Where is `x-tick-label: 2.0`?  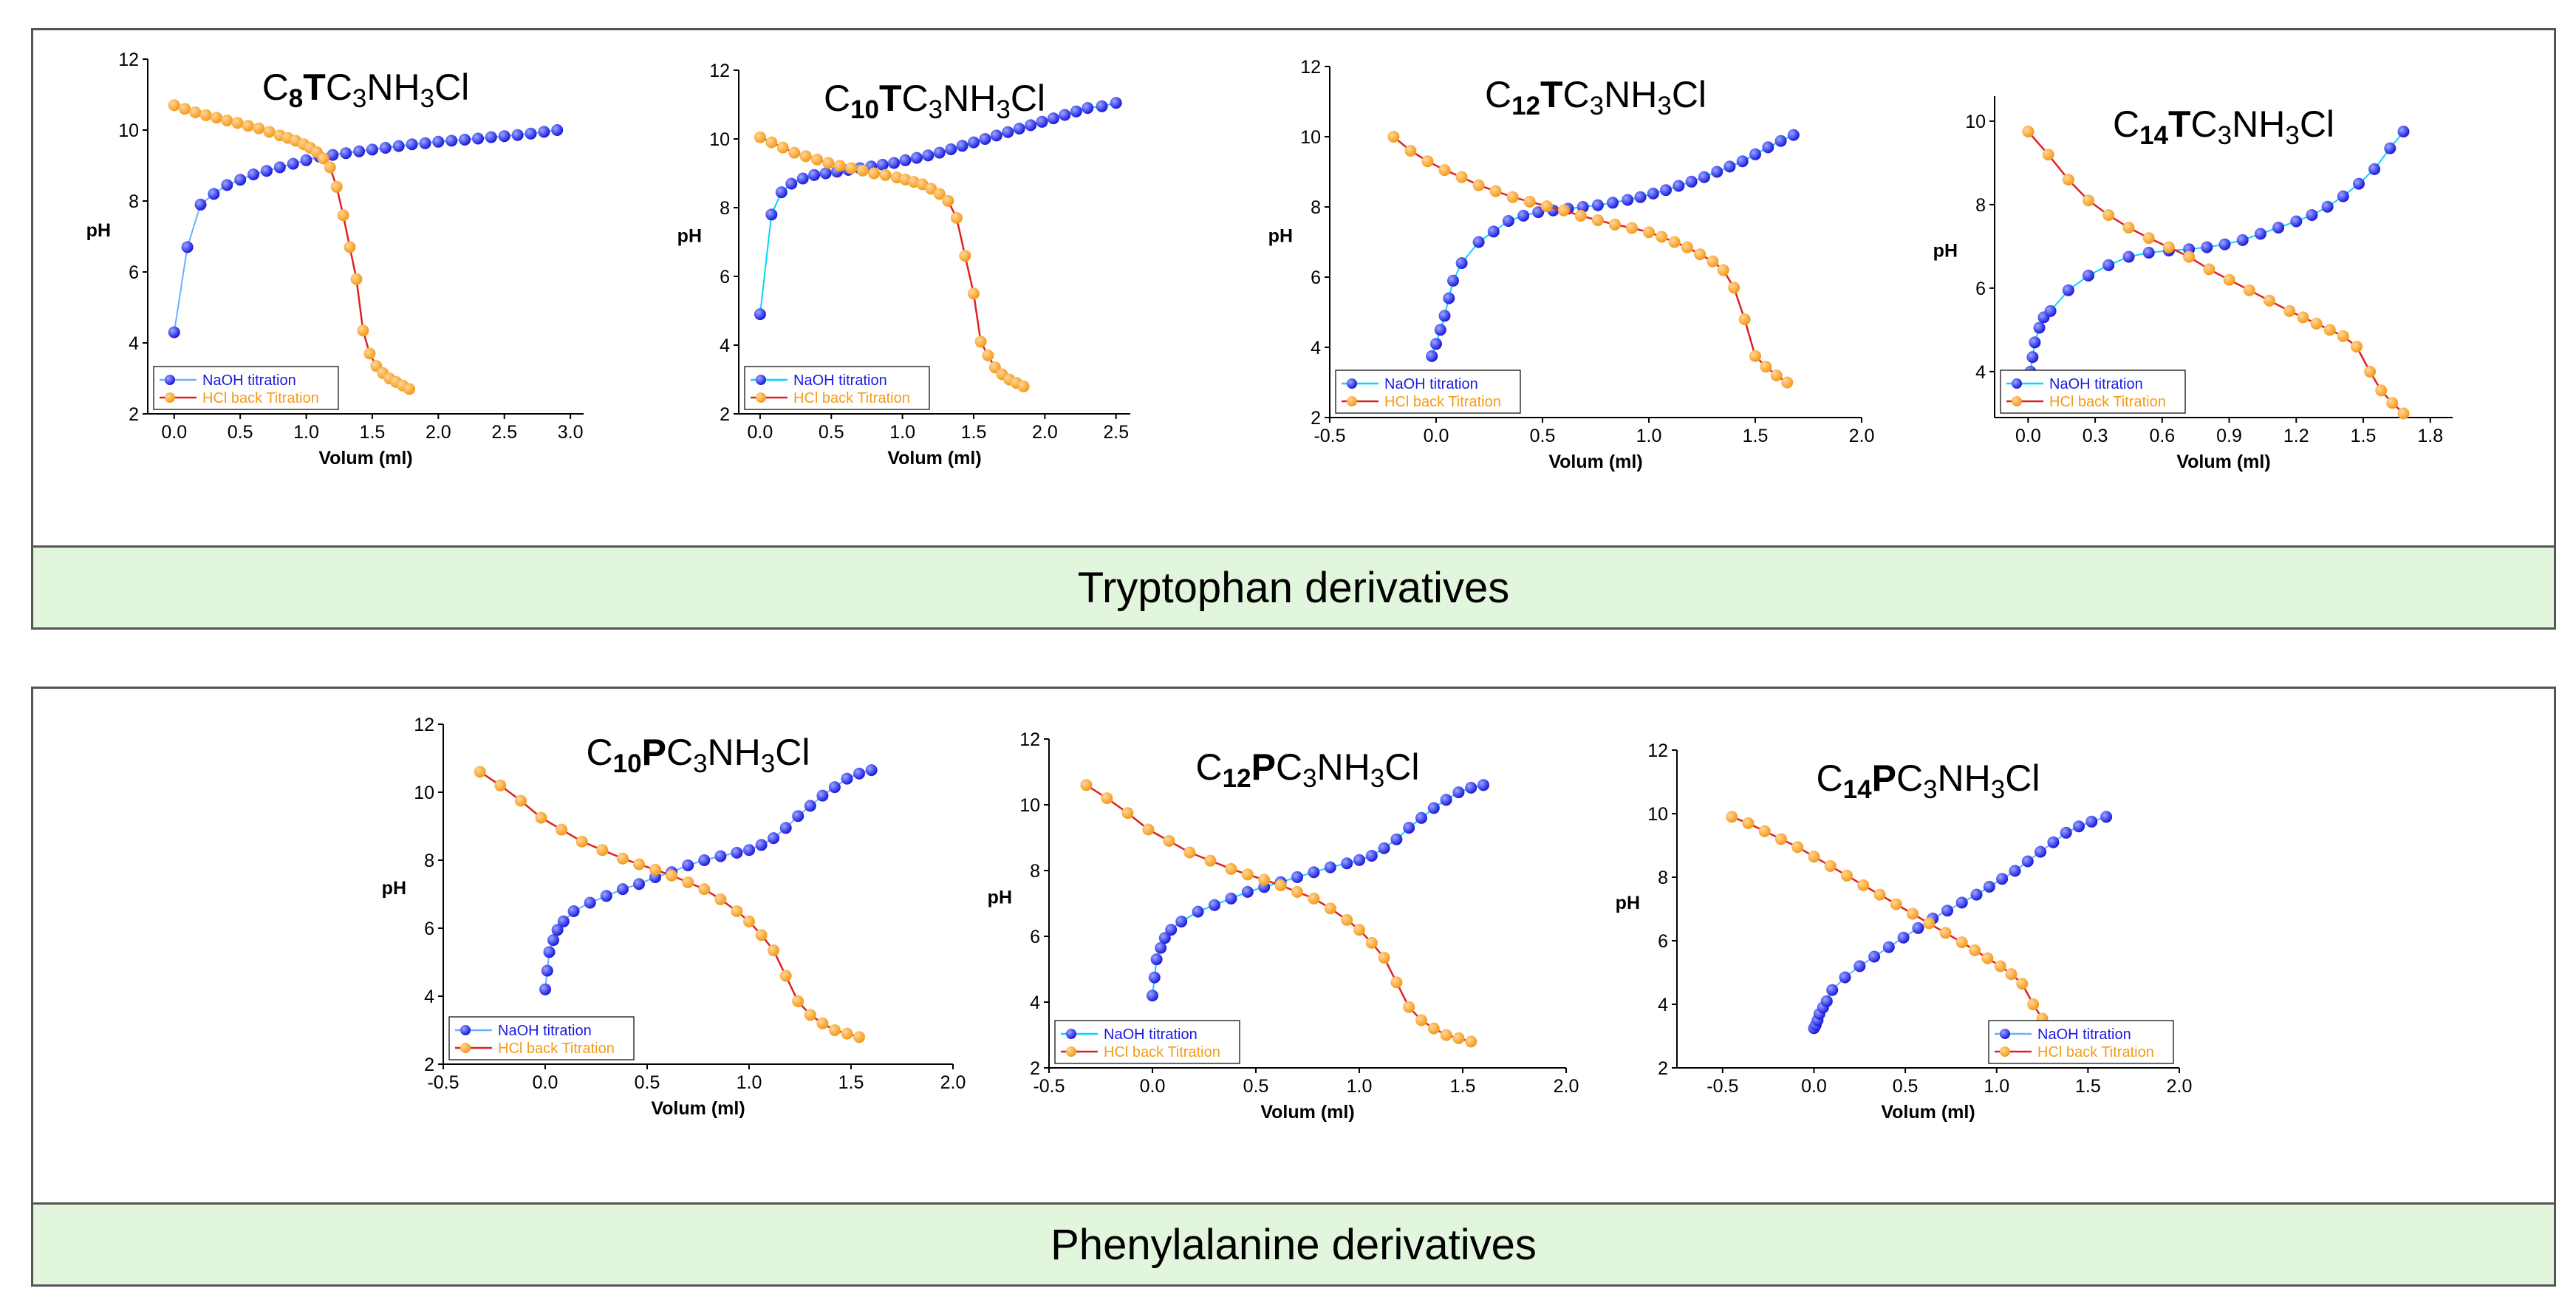 x-tick-label: 2.0 is located at coordinates (1567, 1086).